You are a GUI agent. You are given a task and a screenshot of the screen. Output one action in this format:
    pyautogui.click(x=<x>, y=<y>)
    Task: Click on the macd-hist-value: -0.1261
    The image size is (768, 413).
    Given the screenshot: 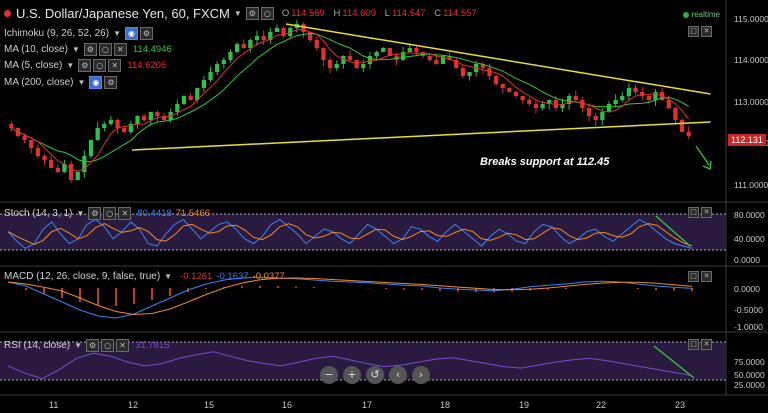 What is the action you would take?
    pyautogui.click(x=196, y=276)
    